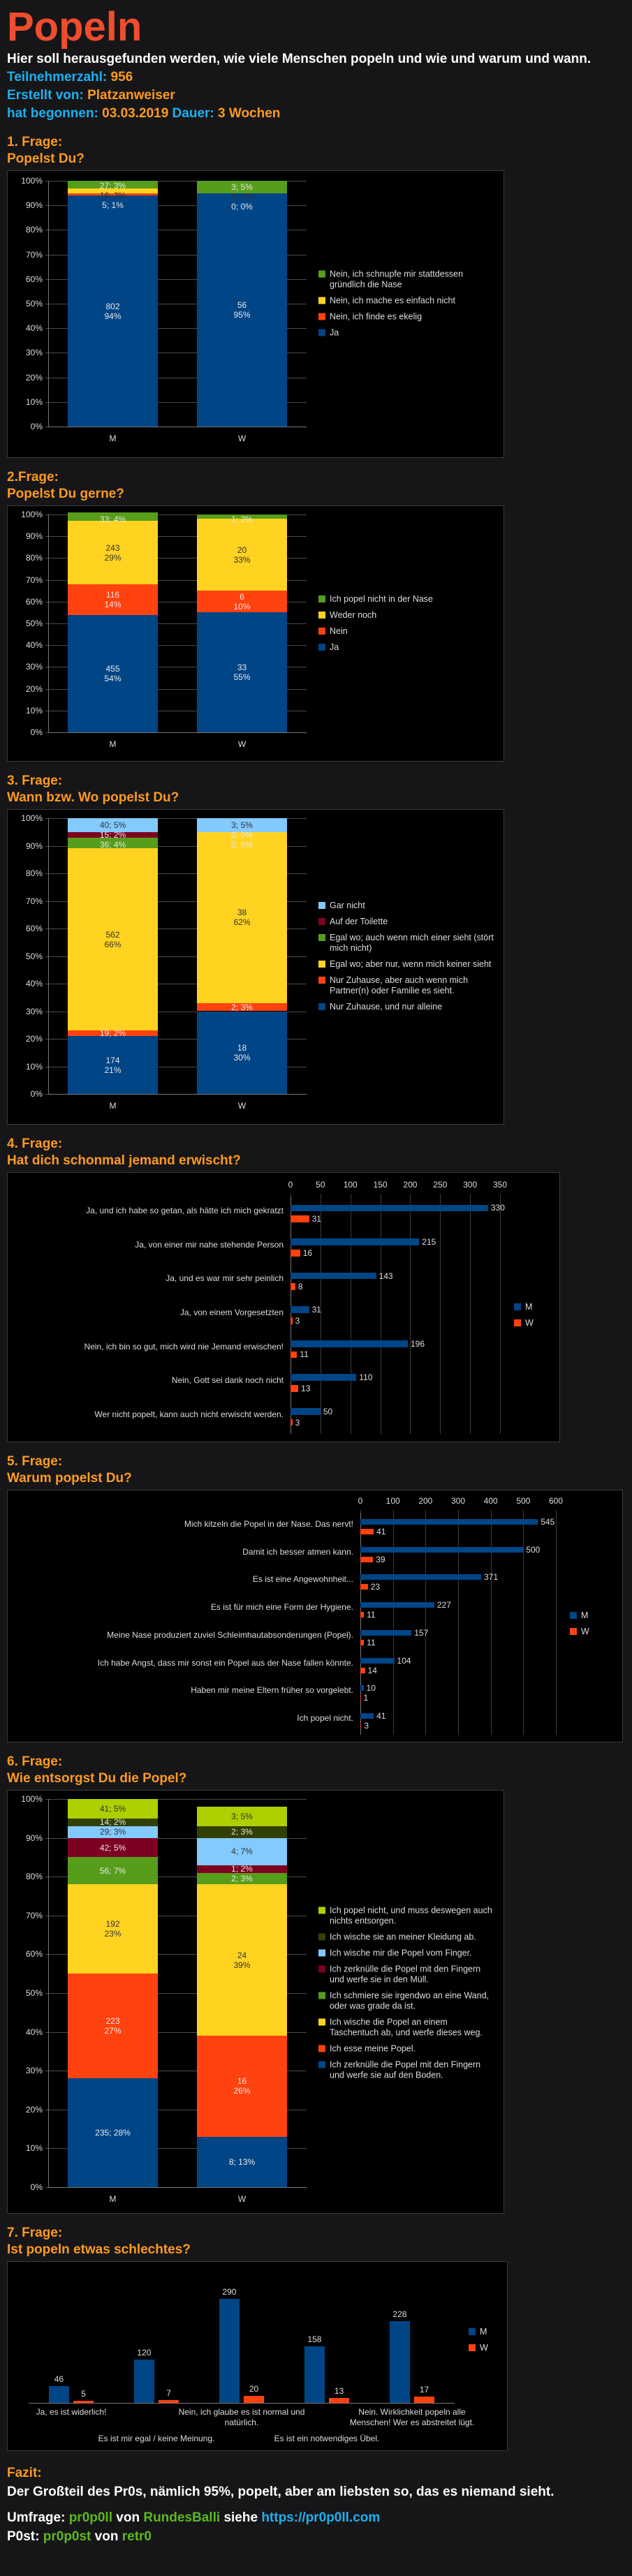  I want to click on data-label: 16, so click(308, 1253).